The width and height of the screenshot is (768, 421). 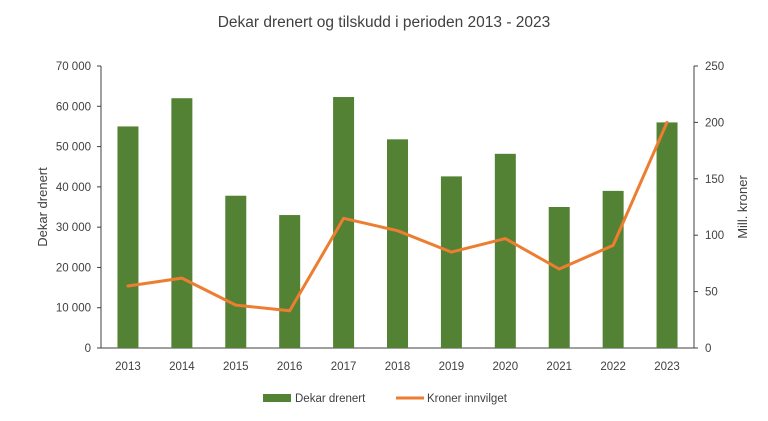 I want to click on bar-2021, so click(x=559, y=277).